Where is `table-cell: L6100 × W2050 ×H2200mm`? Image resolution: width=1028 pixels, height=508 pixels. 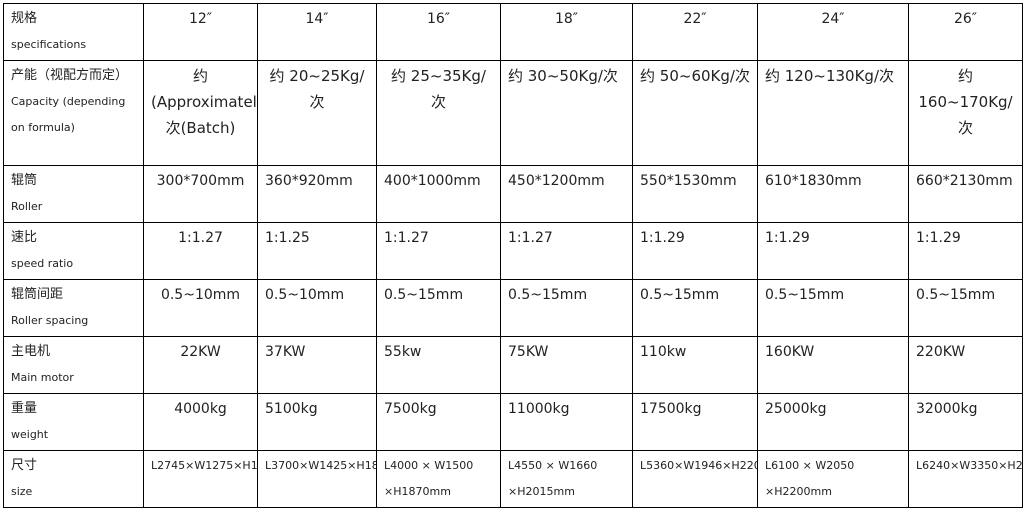 table-cell: L6100 × W2050 ×H2200mm is located at coordinates (833, 479).